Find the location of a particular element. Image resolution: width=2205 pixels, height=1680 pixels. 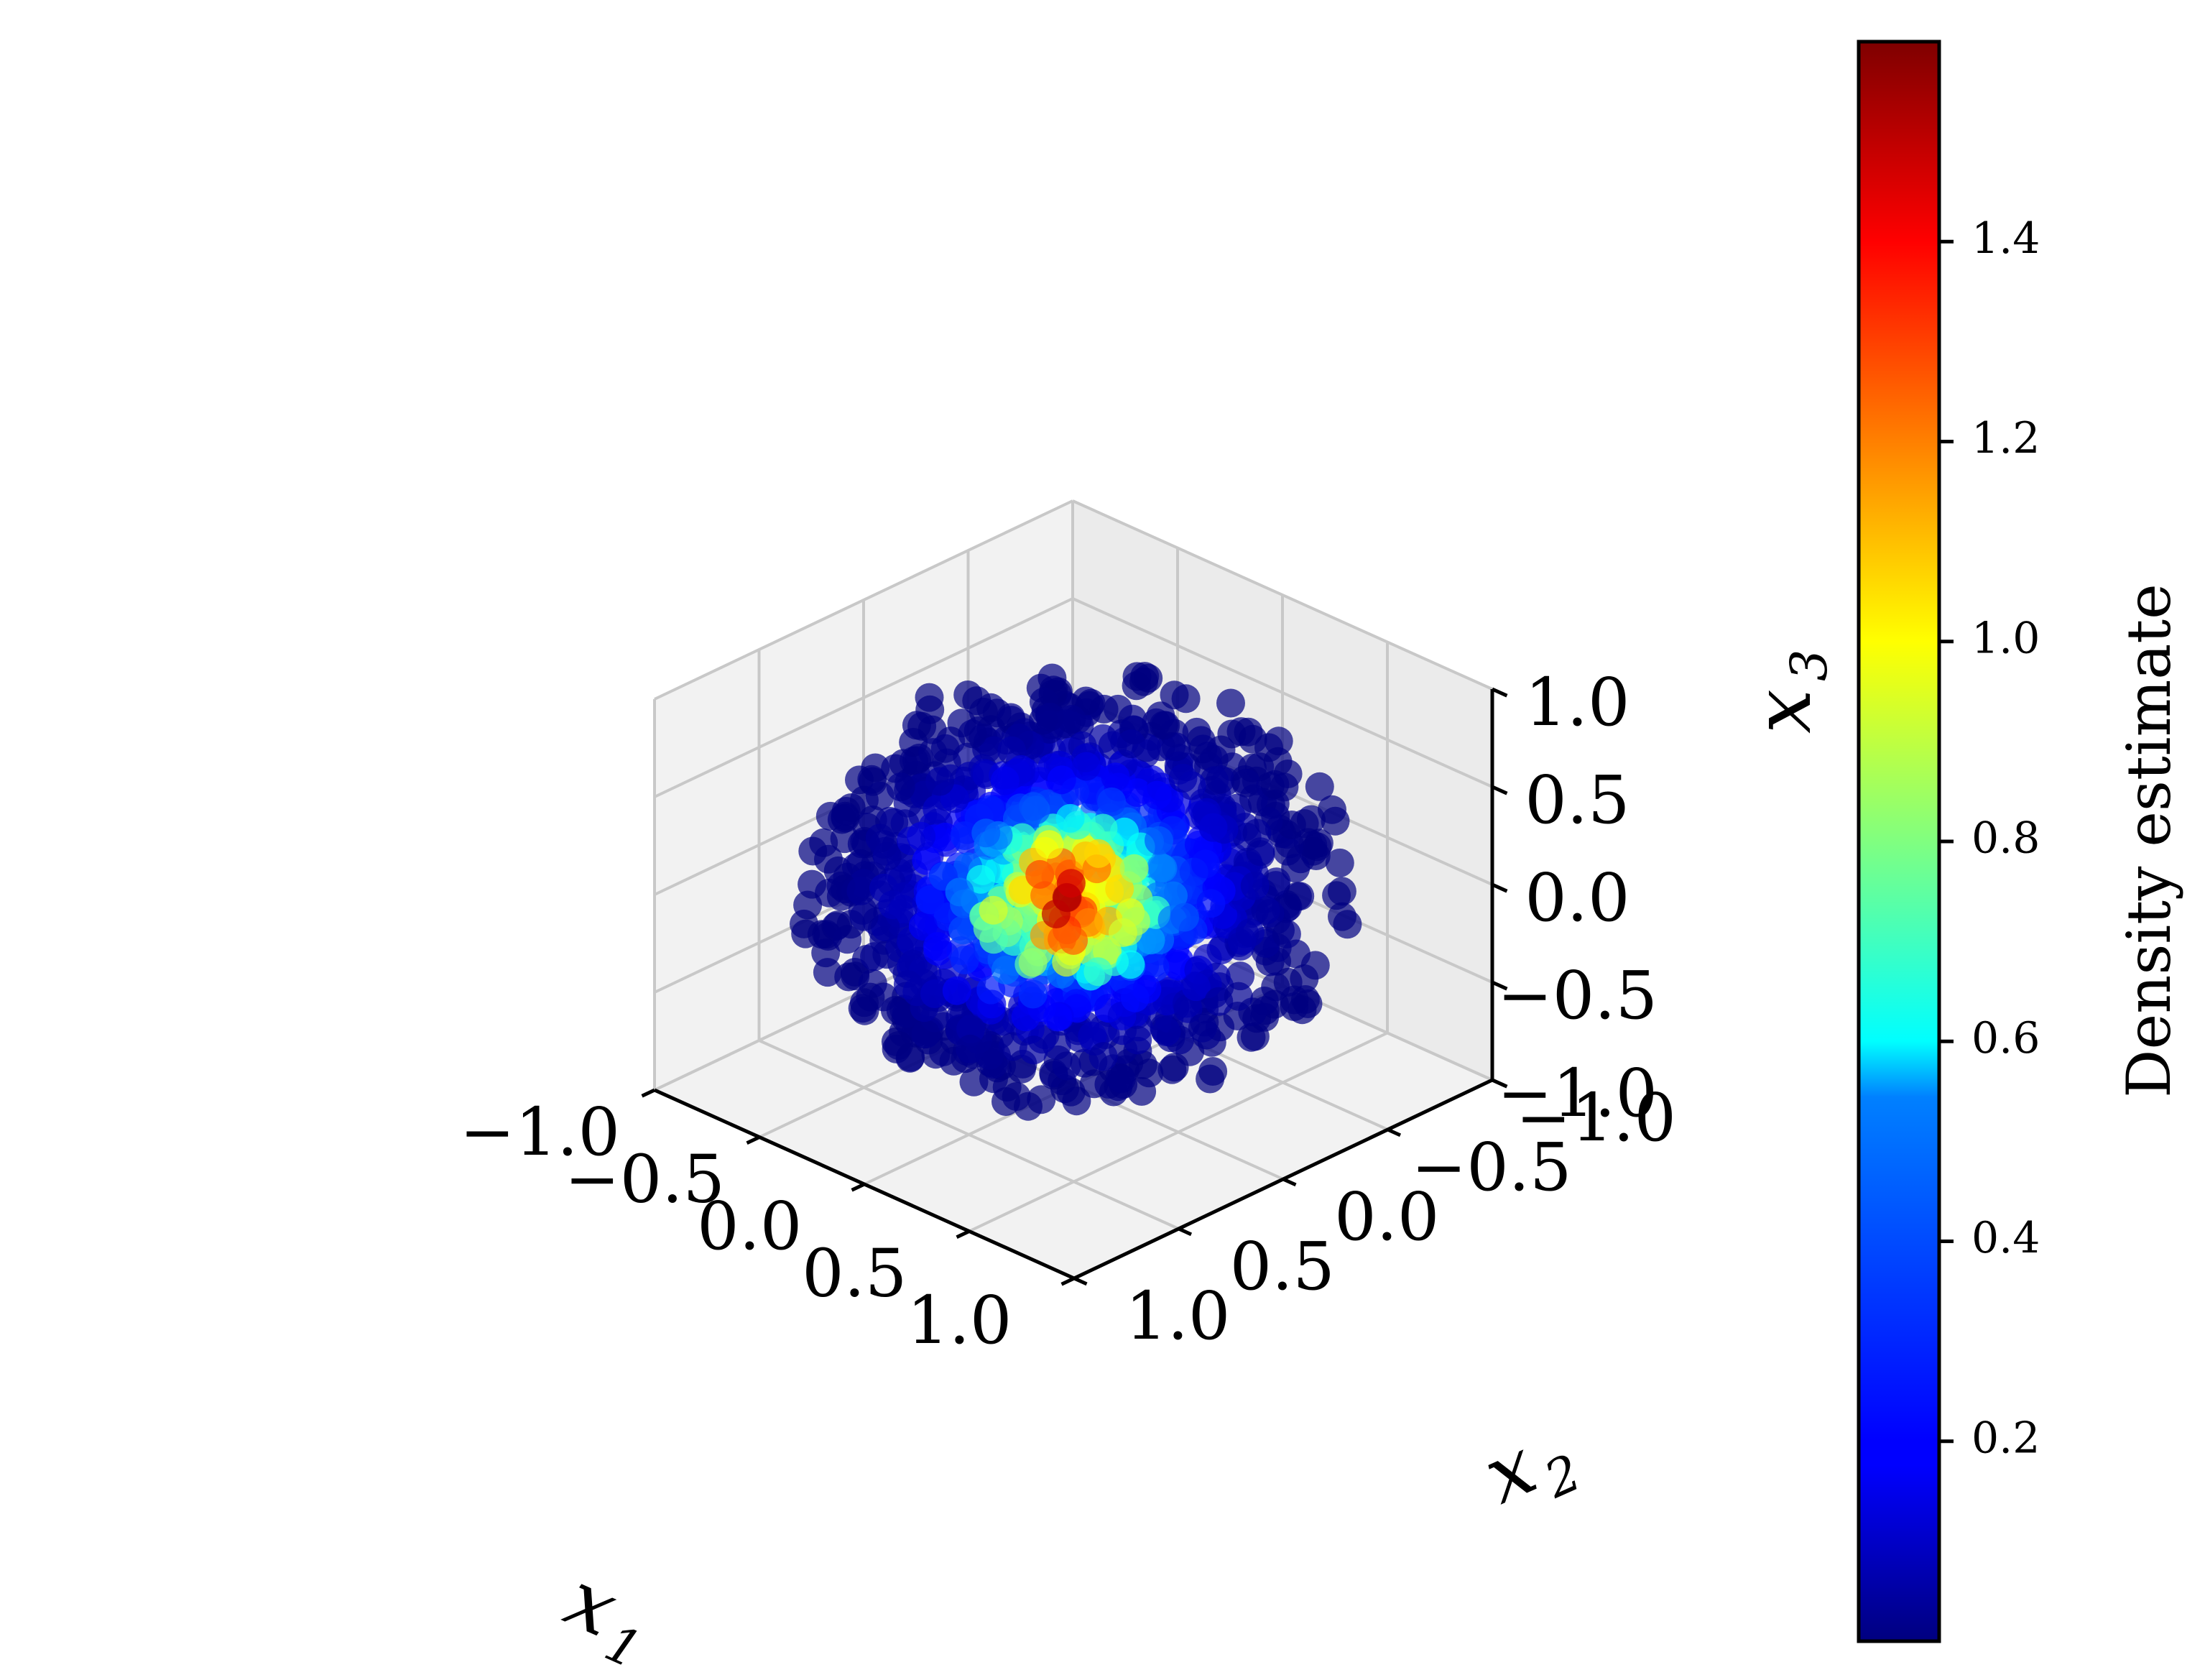

colorbar-label: Density estimate is located at coordinates (2149, 840).